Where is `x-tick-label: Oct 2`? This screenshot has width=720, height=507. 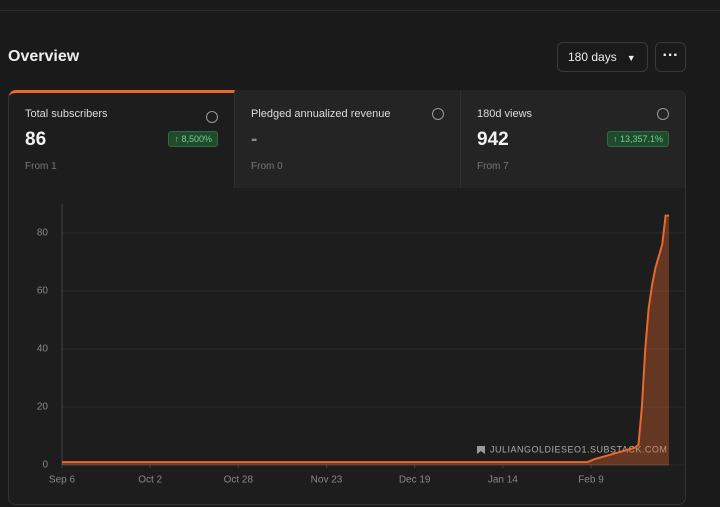 x-tick-label: Oct 2 is located at coordinates (150, 480).